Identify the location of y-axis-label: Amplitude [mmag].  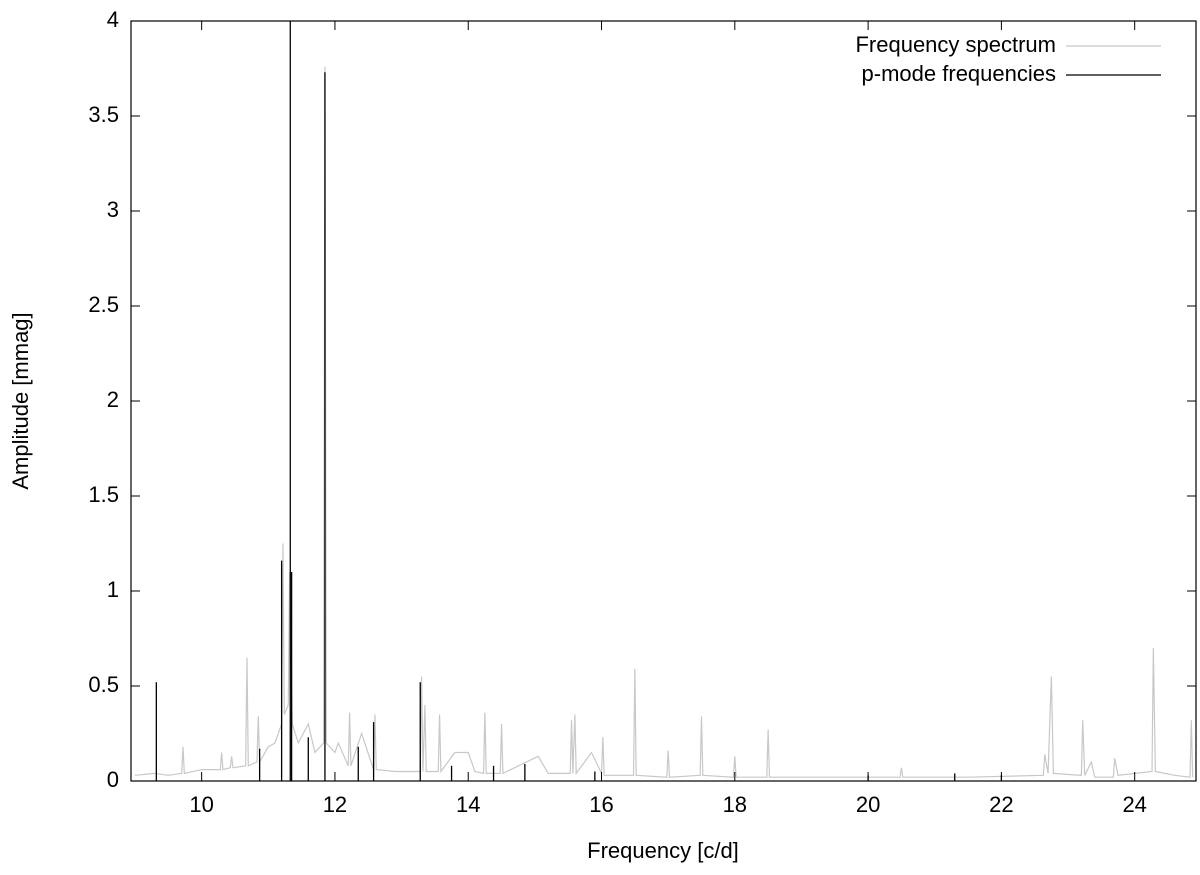
(20, 400).